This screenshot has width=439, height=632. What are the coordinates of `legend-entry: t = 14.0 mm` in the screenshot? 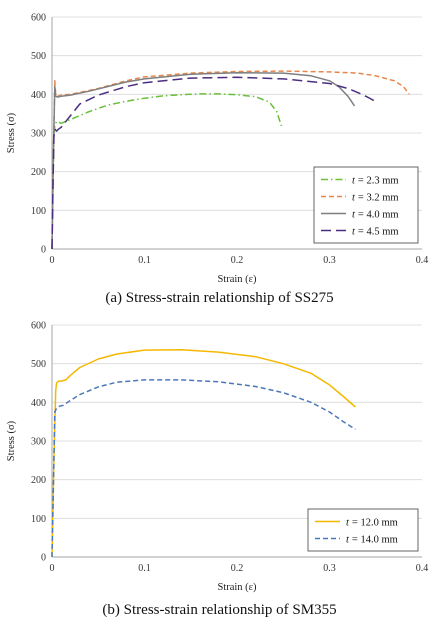 It's located at (372, 539).